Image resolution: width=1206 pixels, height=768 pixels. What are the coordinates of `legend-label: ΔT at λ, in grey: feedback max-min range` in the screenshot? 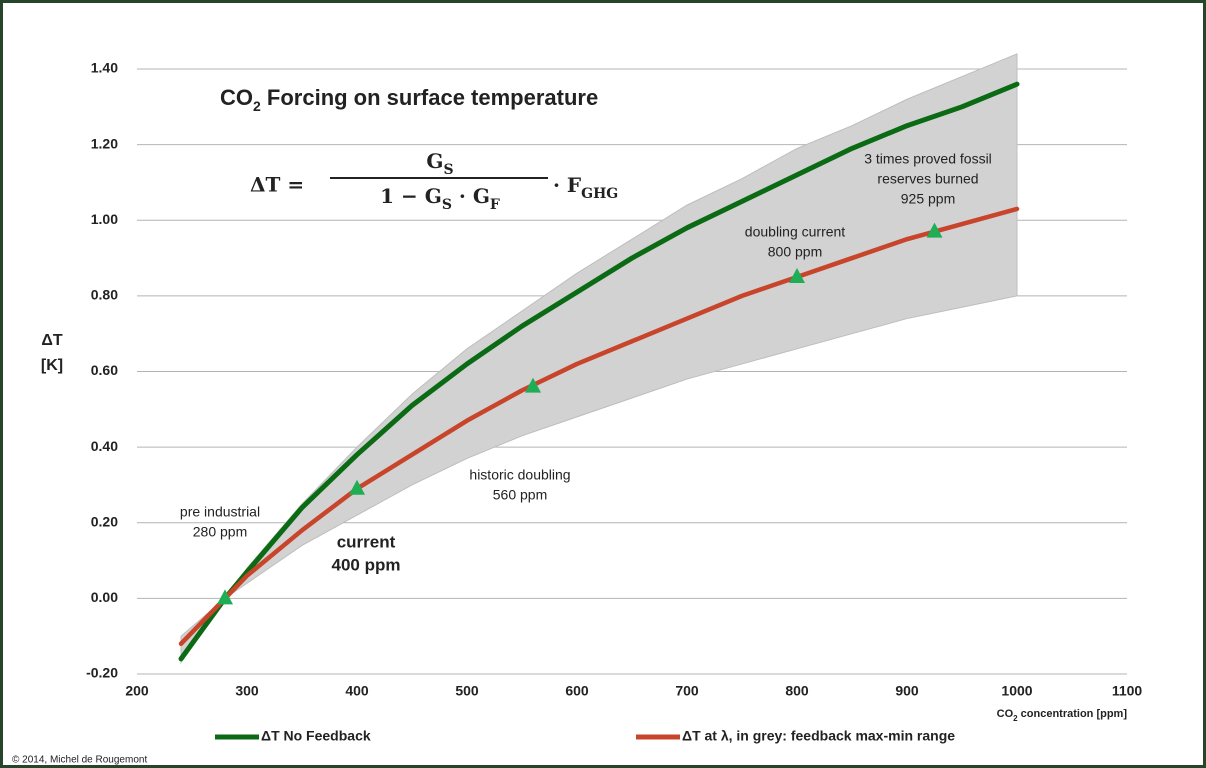 It's located at (818, 736).